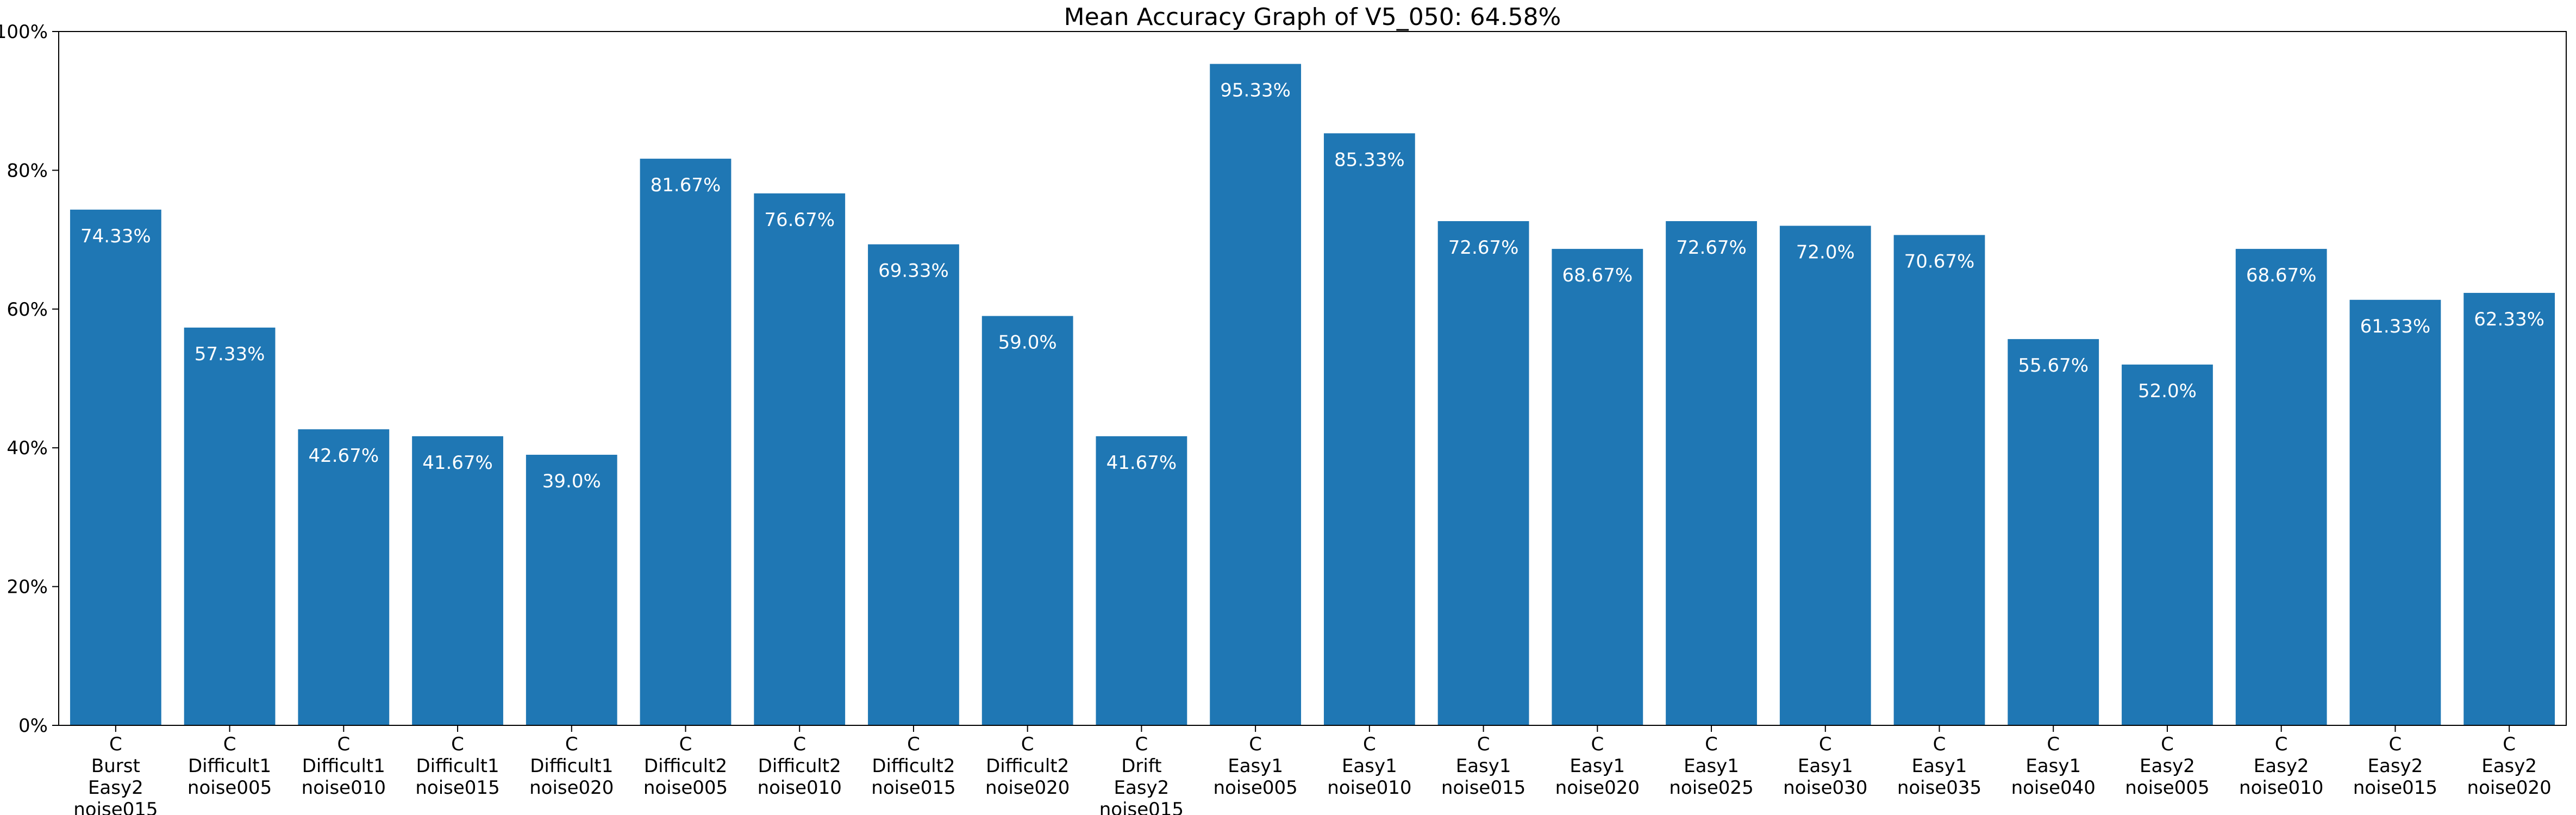  Describe the element at coordinates (230, 354) in the screenshot. I see `bar-value-label: 57.33%` at that location.